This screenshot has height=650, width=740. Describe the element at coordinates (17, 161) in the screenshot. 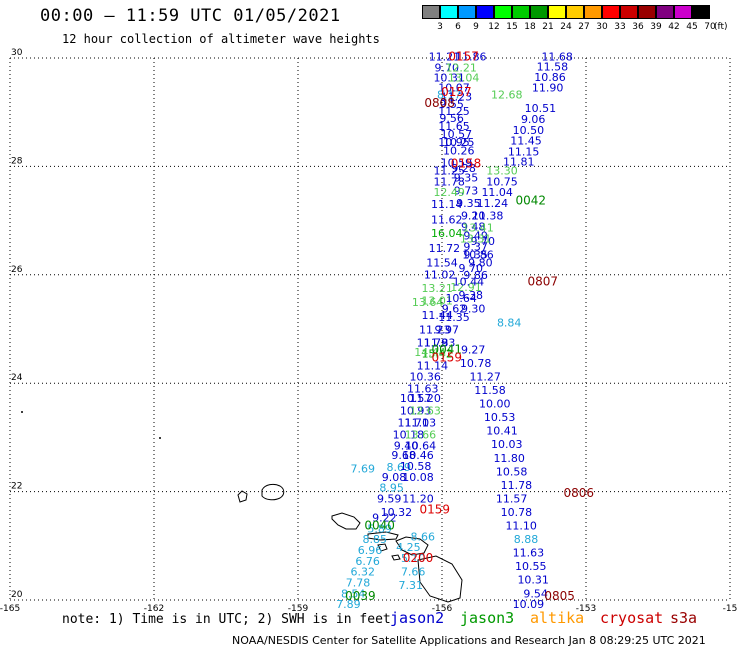

I see `lat-tick-label: 28` at that location.